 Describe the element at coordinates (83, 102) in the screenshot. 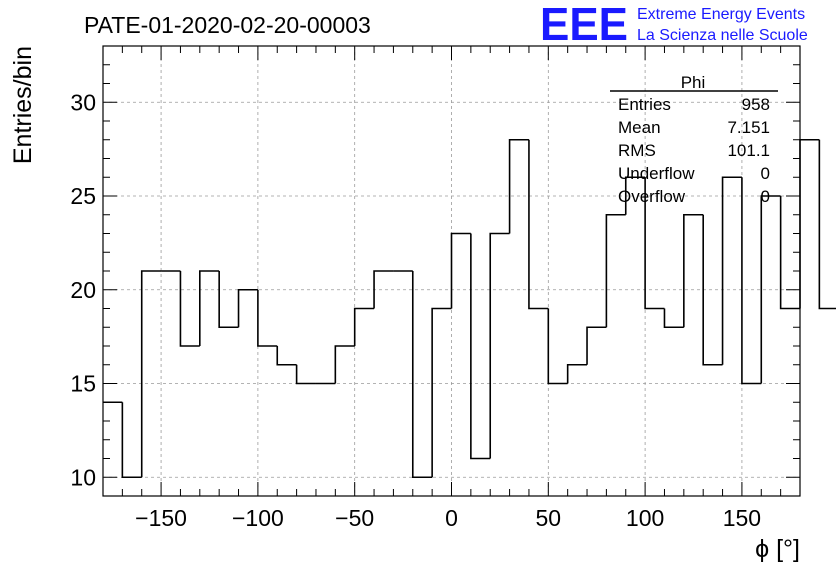

I see `y-tick-label: 30` at that location.